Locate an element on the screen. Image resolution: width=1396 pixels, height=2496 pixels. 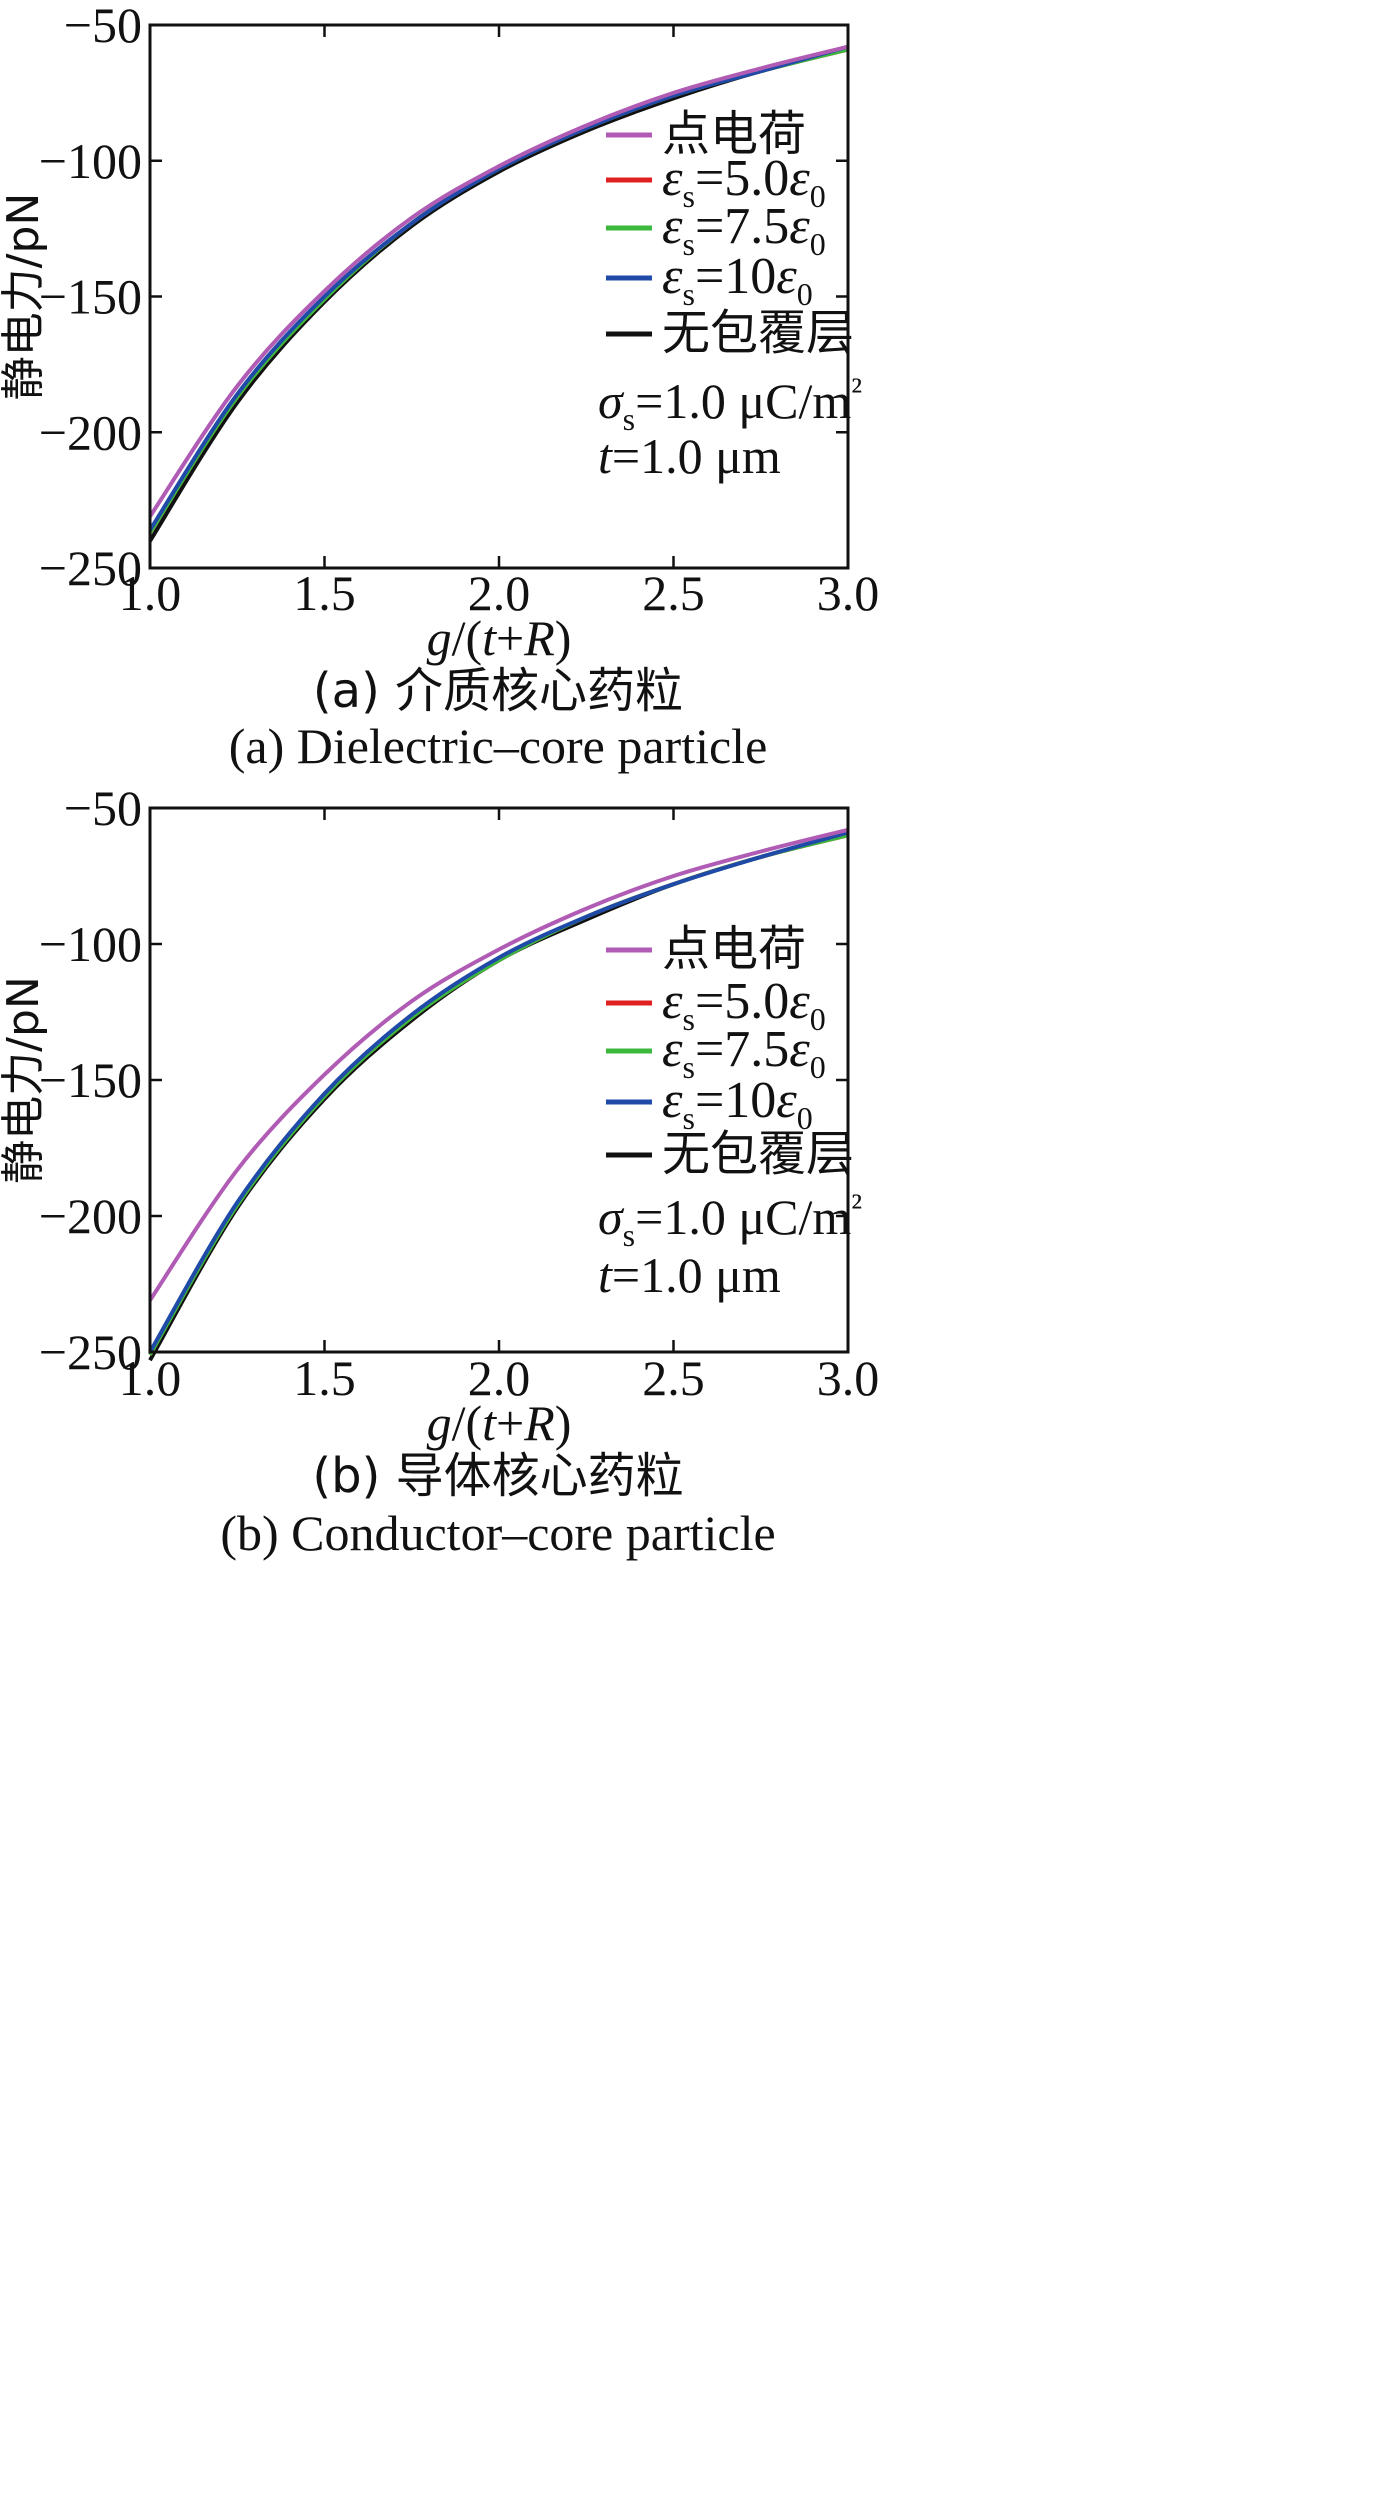
x-tick-label: 1.0 is located at coordinates (150, 593).